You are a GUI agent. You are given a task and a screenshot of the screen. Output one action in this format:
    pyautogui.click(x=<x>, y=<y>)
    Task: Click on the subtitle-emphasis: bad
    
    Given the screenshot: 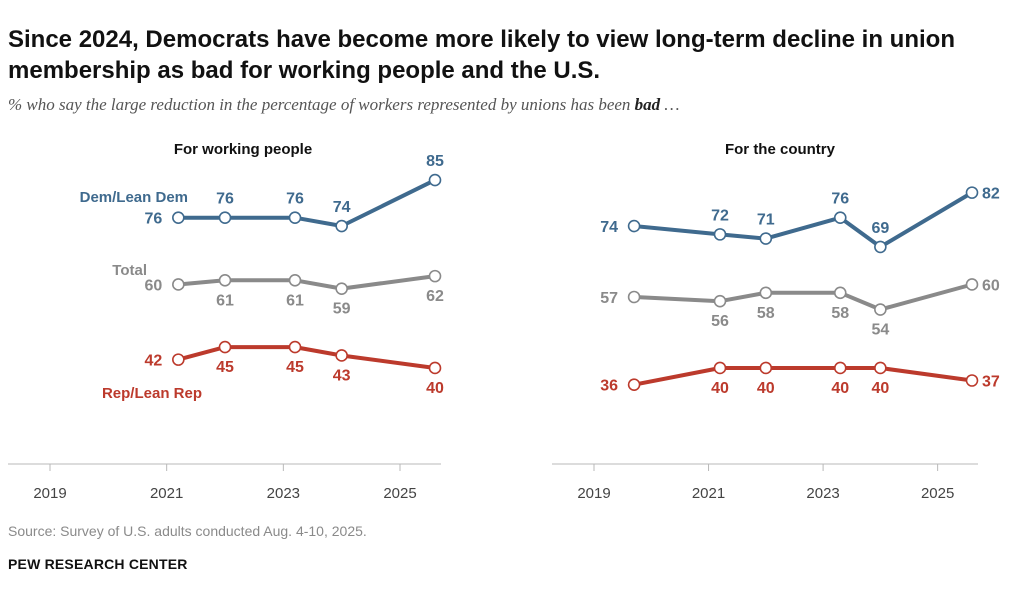 What is the action you would take?
    pyautogui.click(x=647, y=104)
    